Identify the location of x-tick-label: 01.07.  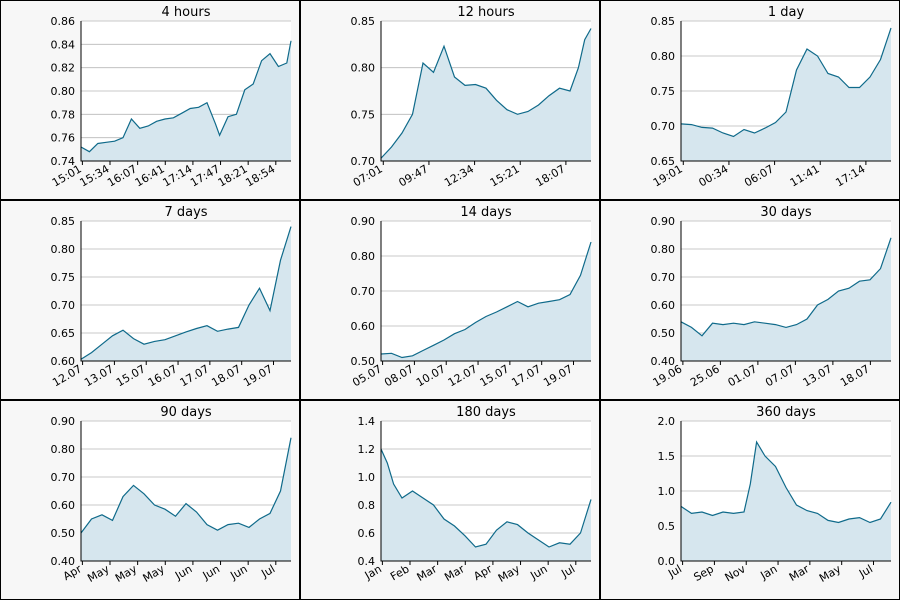
(743, 375).